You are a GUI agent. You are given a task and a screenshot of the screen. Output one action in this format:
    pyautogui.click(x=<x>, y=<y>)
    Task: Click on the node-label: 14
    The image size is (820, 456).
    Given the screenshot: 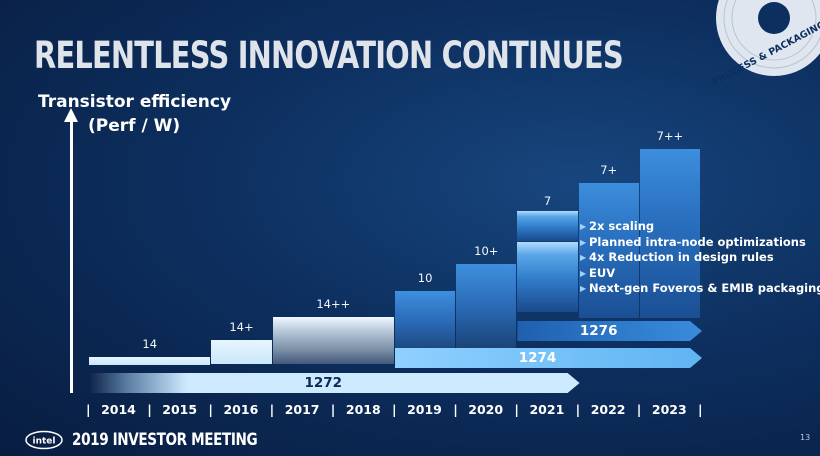 What is the action you would take?
    pyautogui.click(x=150, y=344)
    